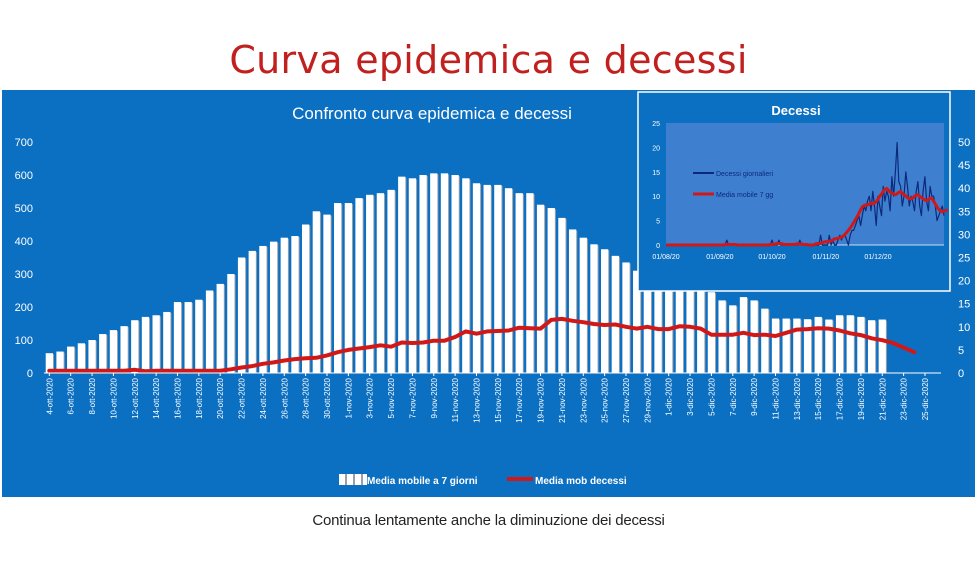 The height and width of the screenshot is (567, 977). I want to click on right-tick-label: 35, so click(964, 212).